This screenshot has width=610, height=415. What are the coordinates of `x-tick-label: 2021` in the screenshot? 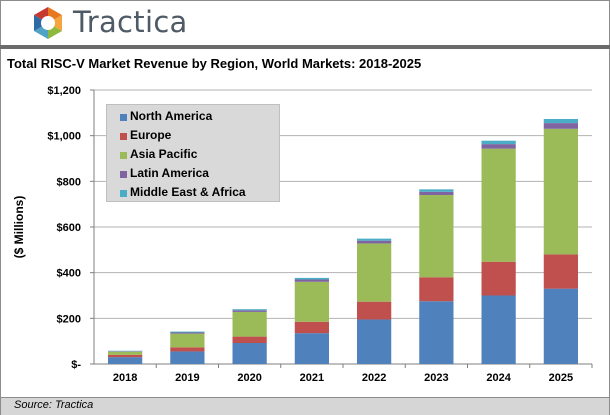 It's located at (312, 378).